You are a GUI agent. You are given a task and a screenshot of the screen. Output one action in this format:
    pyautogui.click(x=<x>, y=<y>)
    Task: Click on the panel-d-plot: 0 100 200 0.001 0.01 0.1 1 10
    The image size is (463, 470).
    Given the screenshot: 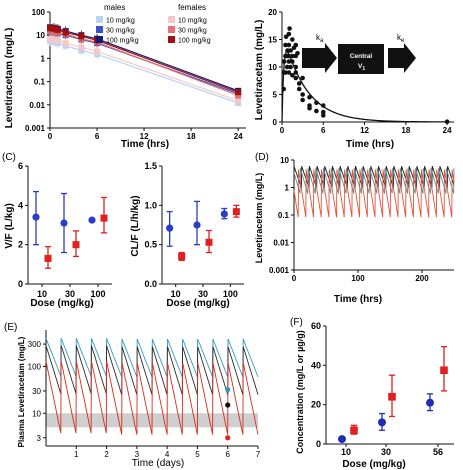 What is the action you would take?
    pyautogui.click(x=362, y=219)
    